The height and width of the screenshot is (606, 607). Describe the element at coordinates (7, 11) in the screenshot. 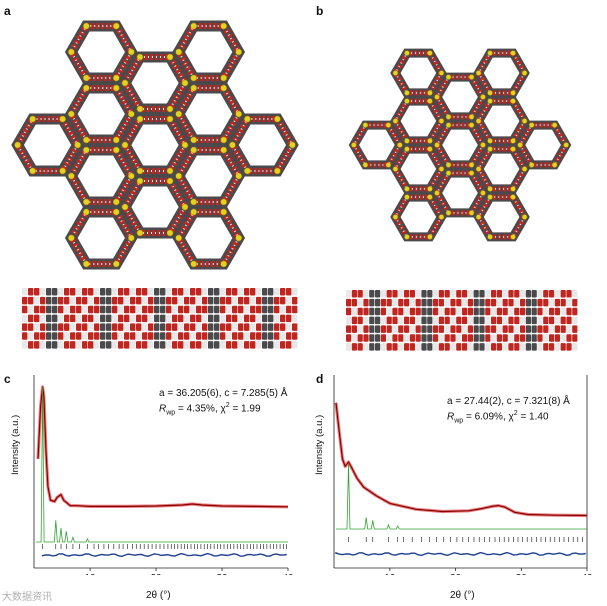

I see `panel-label-a: a` at that location.